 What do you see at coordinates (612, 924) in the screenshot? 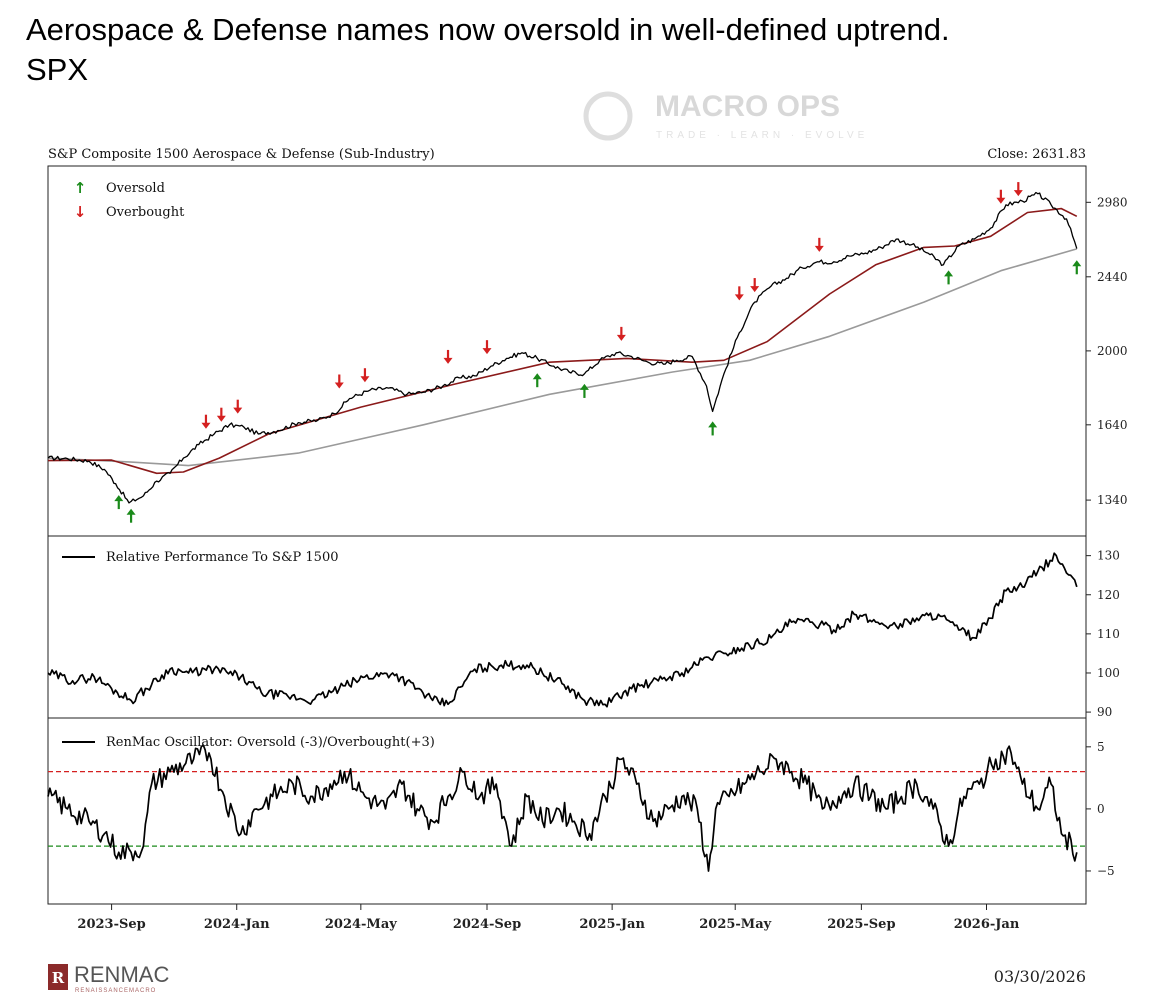
I see `x-tick-label: 2025-Jan` at bounding box center [612, 924].